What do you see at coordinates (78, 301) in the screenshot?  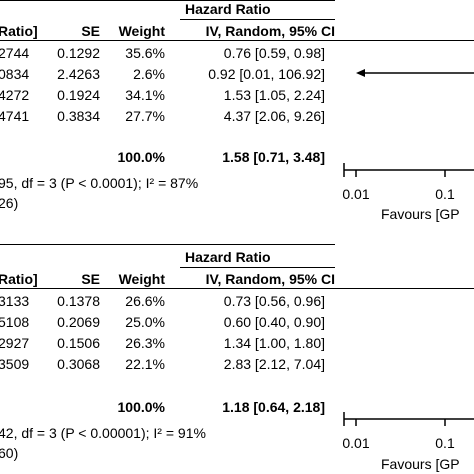 I see `se-value: 0.1378` at bounding box center [78, 301].